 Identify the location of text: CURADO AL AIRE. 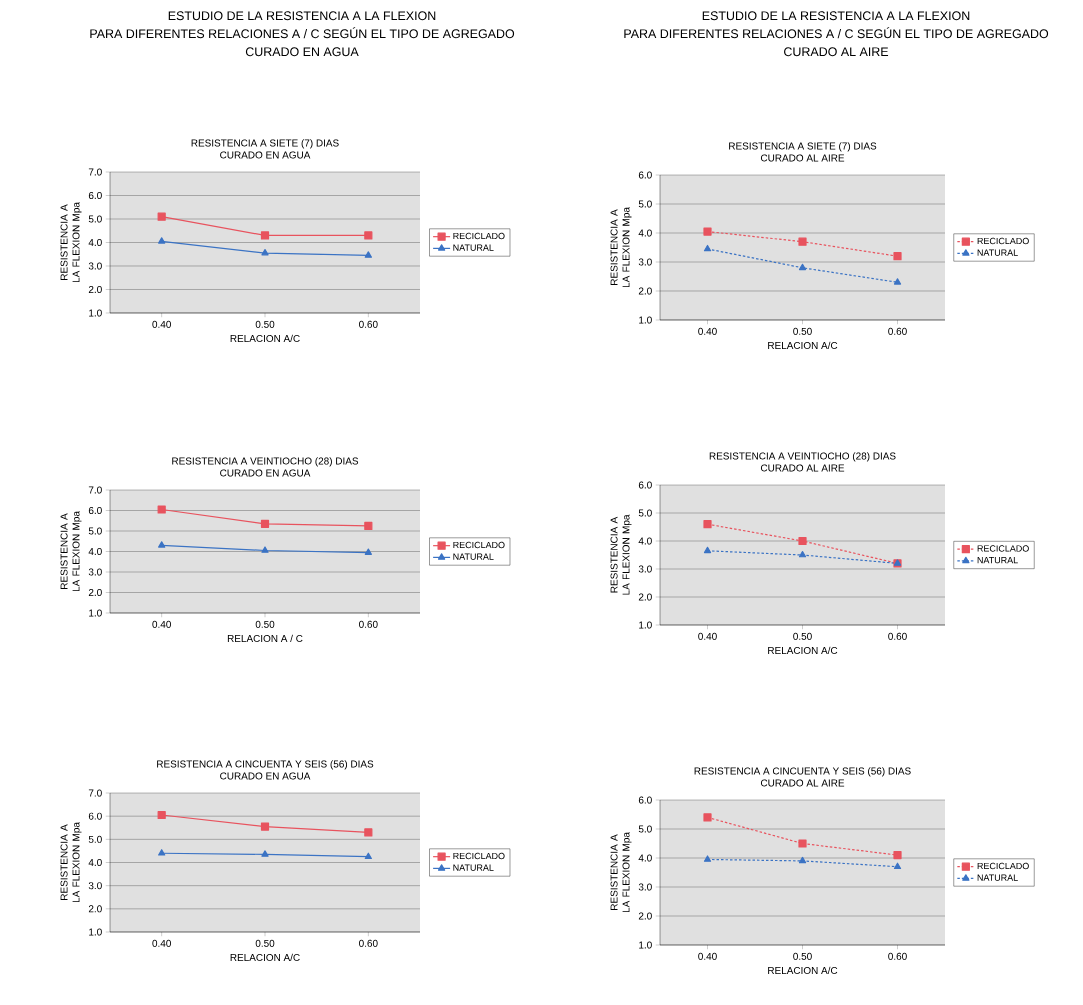
(836, 52).